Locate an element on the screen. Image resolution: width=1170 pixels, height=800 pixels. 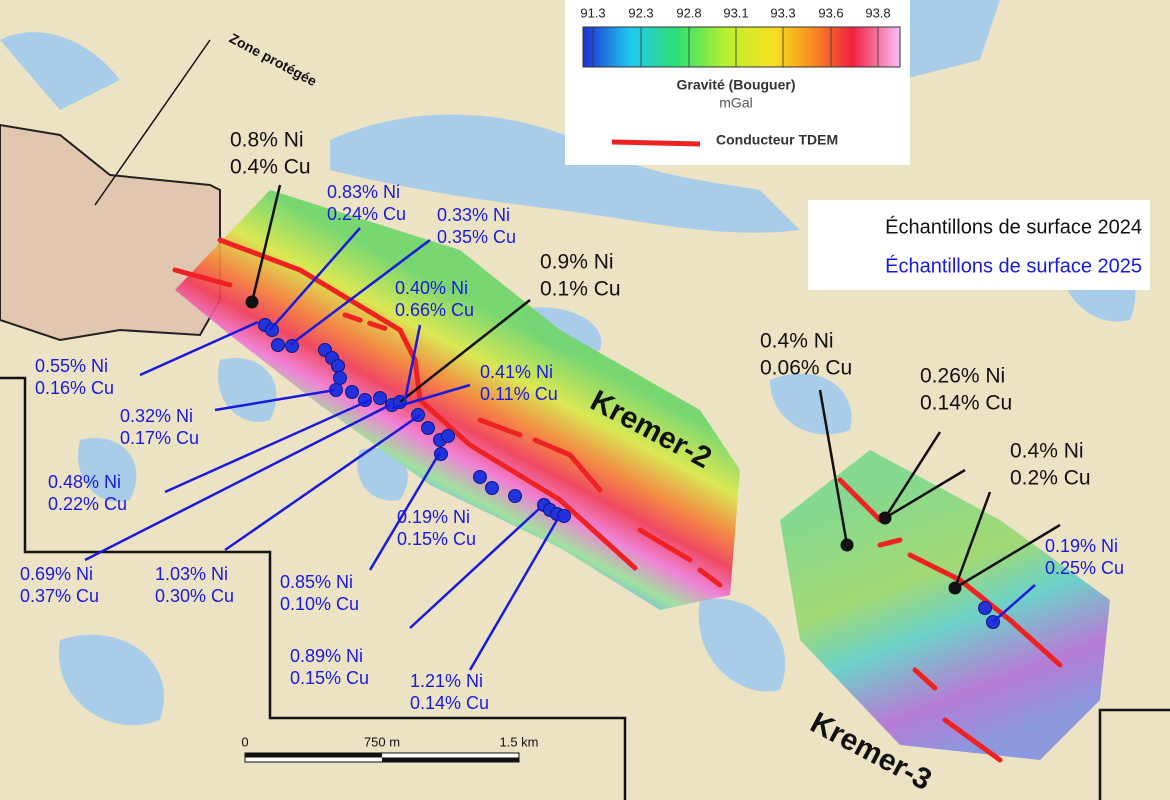
sample-cu: 0.24% Cu is located at coordinates (366, 214).